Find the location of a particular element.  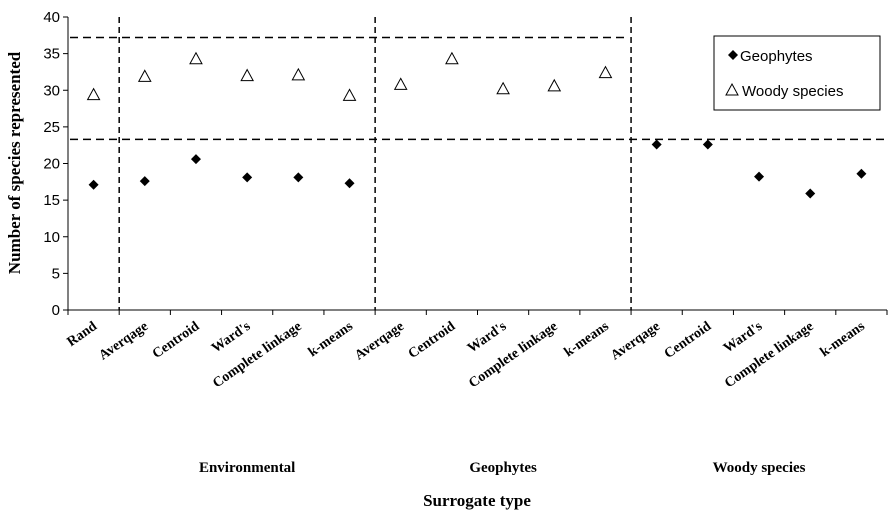

y-tick-label: 0 is located at coordinates (56, 310).